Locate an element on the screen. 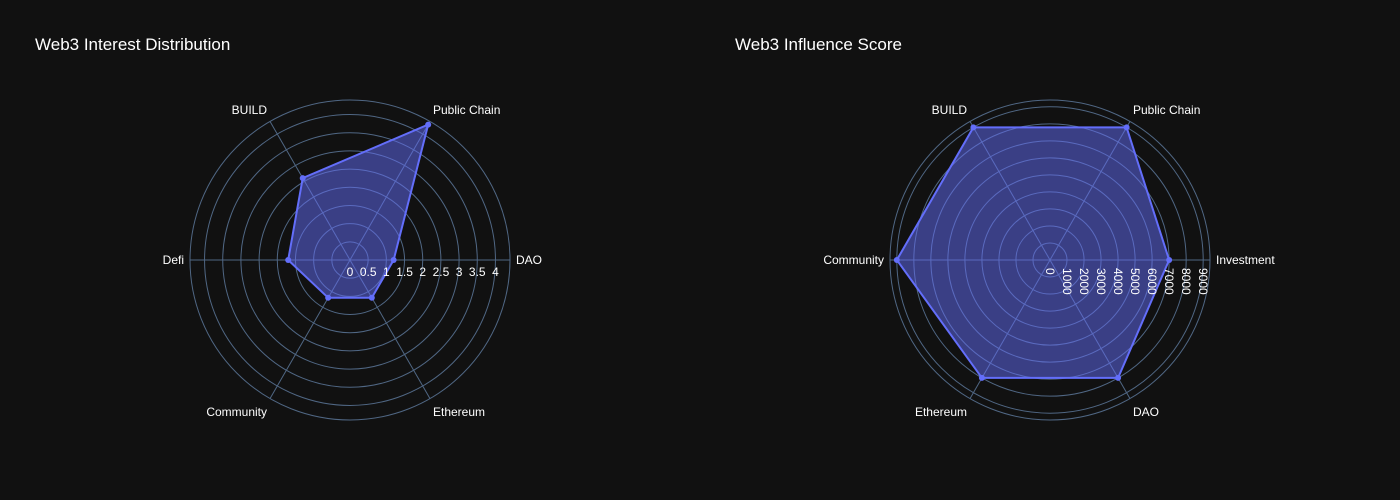 The width and height of the screenshot is (1400, 500). chart-title: Web3 Influence Score is located at coordinates (818, 44).